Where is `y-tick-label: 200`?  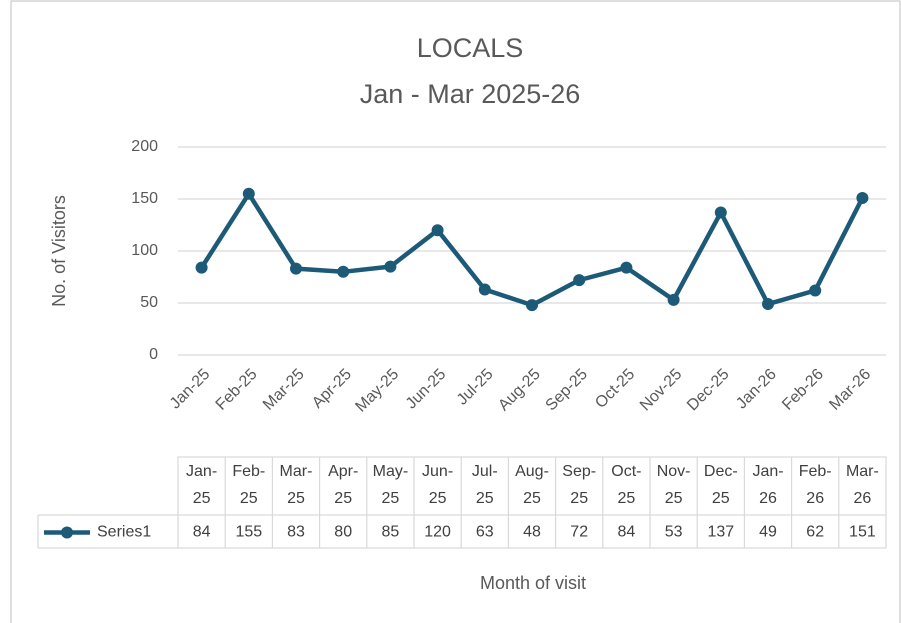 y-tick-label: 200 is located at coordinates (144, 146).